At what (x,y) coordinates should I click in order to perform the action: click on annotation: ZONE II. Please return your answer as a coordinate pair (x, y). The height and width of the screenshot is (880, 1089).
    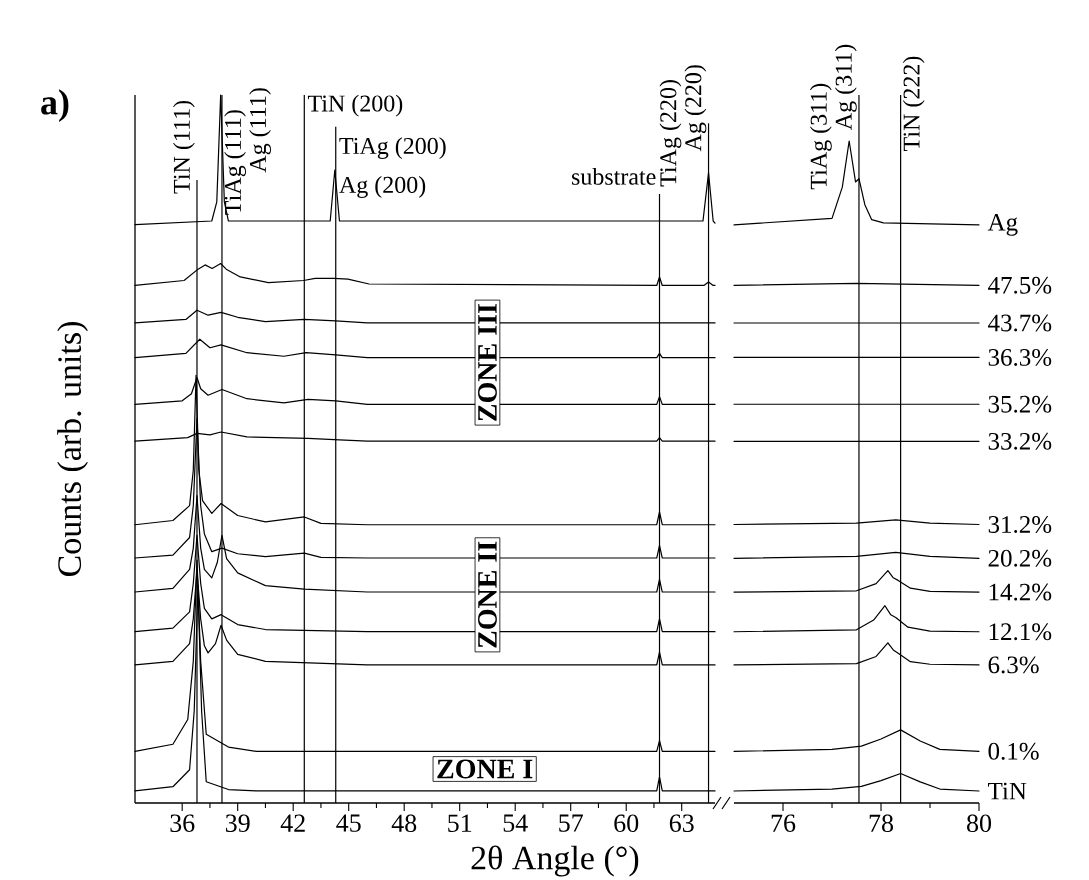
    Looking at the image, I should click on (487, 594).